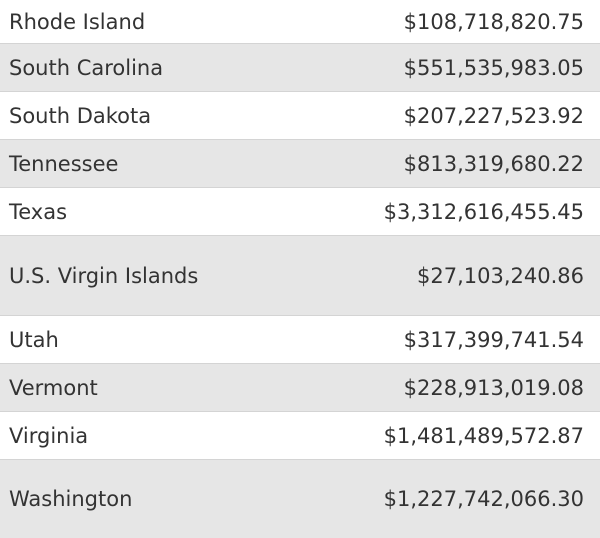 The width and height of the screenshot is (600, 538). Describe the element at coordinates (77, 21) in the screenshot. I see `state-name: Rhode Island` at that location.